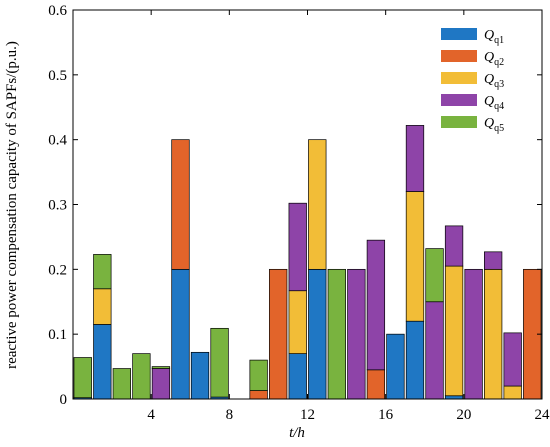  I want to click on x-tick-label: 24, so click(542, 415).